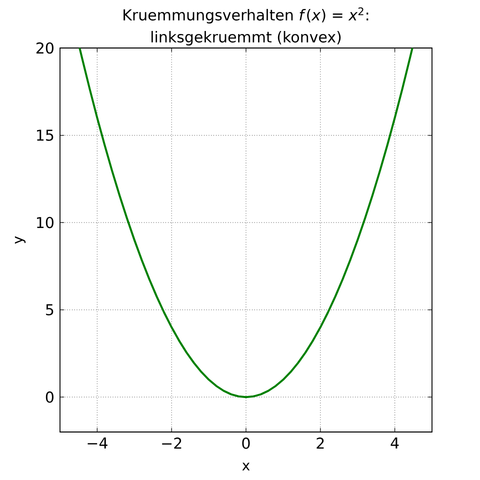 This screenshot has width=480, height=480. I want to click on y-tick-label: 15, so click(45, 135).